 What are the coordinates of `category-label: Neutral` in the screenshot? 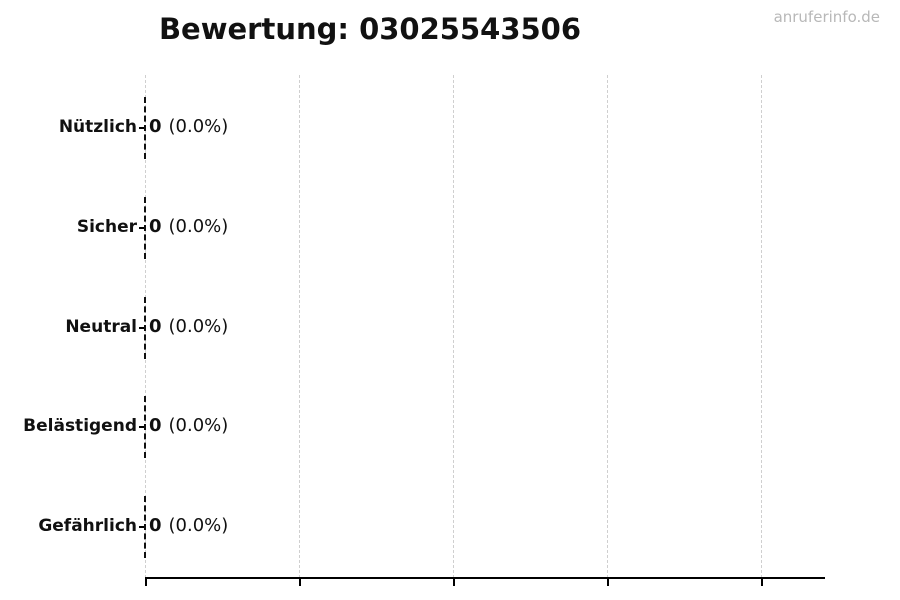 It's located at (101, 327).